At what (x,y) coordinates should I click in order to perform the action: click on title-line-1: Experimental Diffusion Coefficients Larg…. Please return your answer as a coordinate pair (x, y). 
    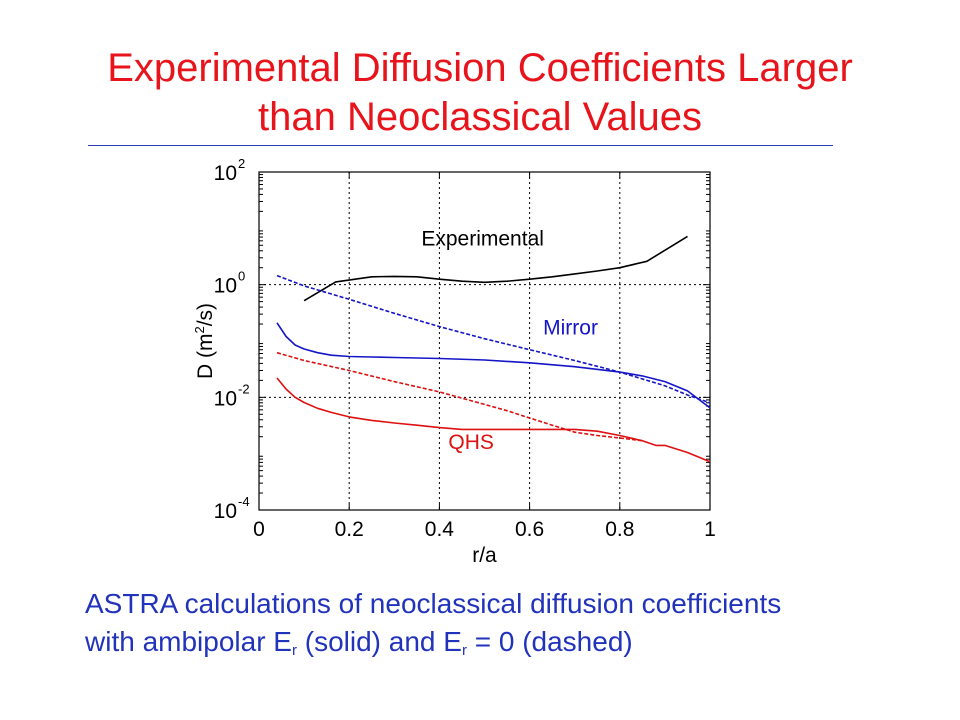
    Looking at the image, I should click on (480, 68).